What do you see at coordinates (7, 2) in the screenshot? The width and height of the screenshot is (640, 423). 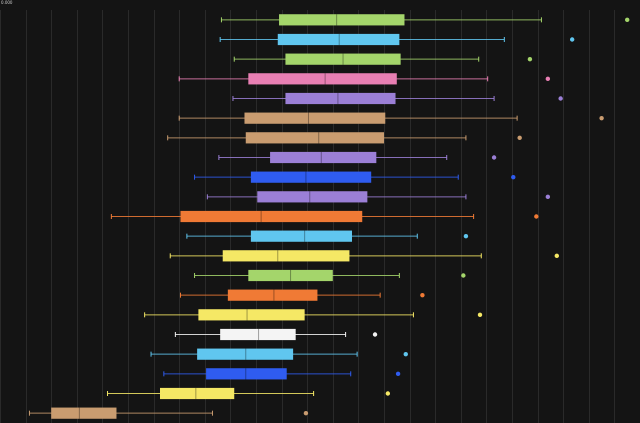 I see `corner-label: 0.000` at bounding box center [7, 2].